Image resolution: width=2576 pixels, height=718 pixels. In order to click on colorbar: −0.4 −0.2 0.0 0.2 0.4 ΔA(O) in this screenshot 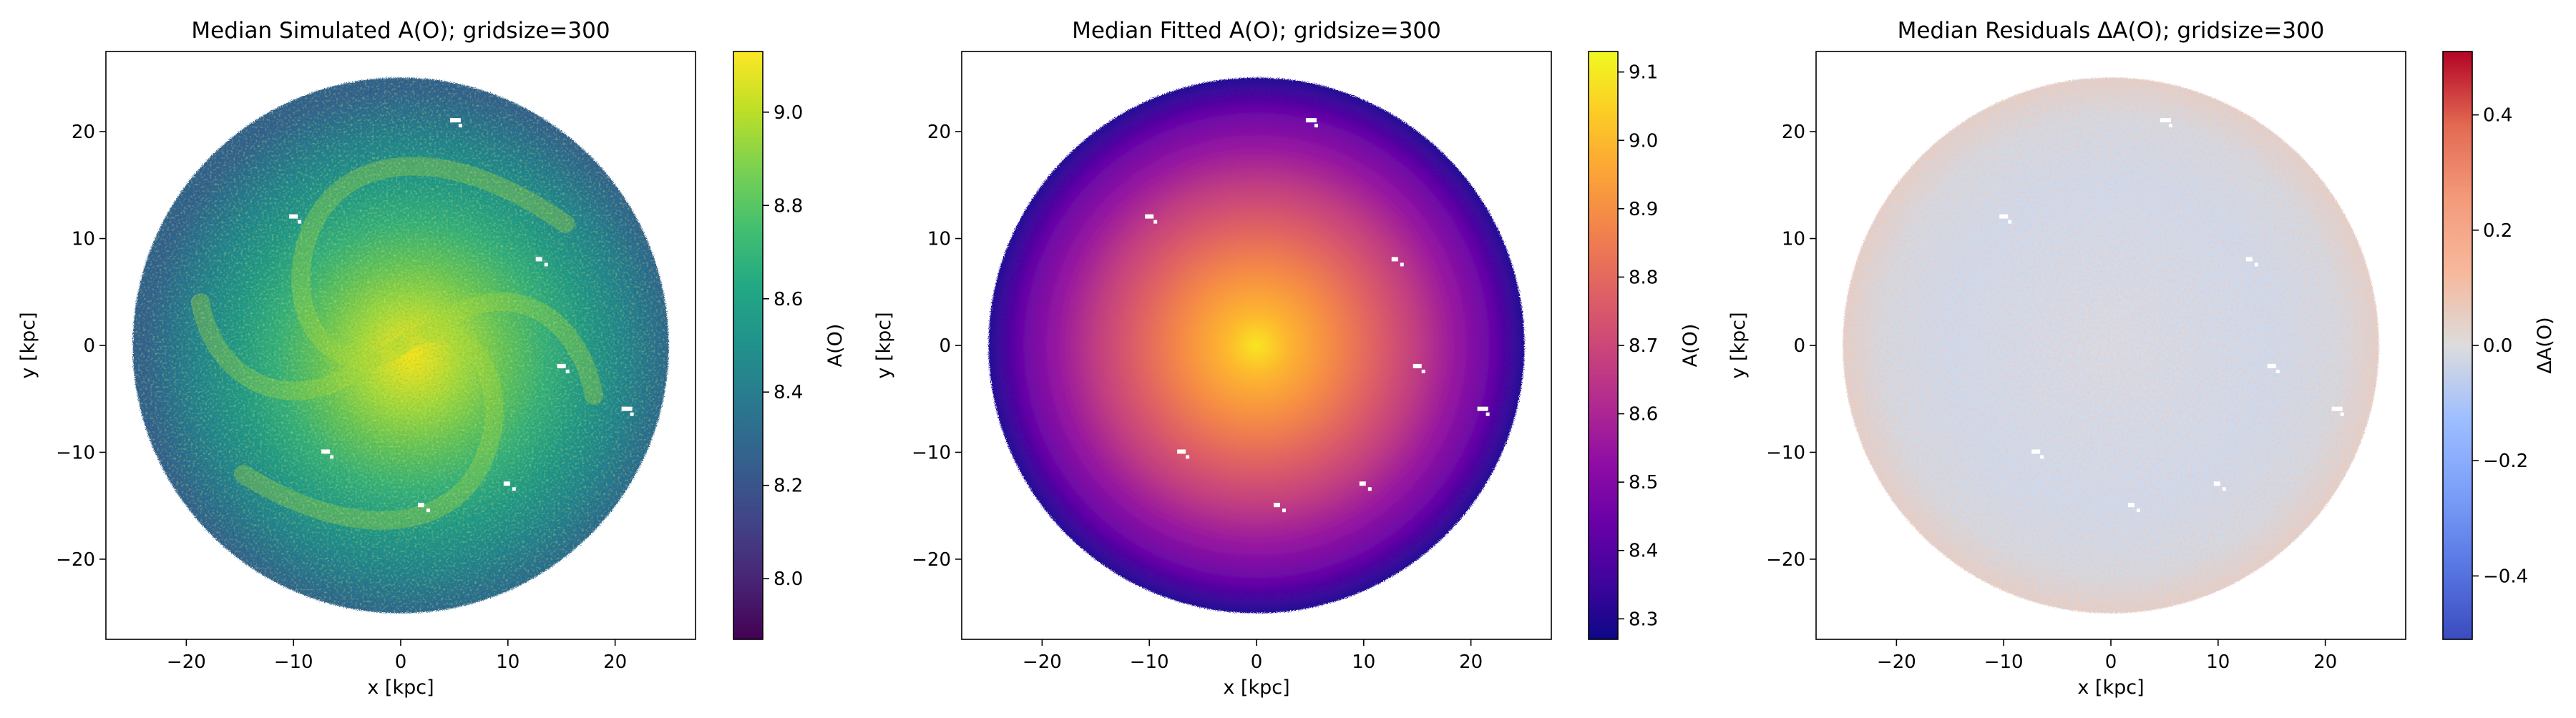, I will do `click(2499, 345)`.